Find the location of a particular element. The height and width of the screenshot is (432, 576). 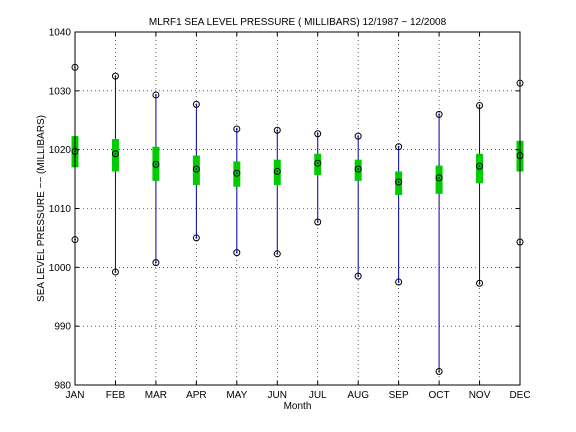

month-group-nov is located at coordinates (480, 194).